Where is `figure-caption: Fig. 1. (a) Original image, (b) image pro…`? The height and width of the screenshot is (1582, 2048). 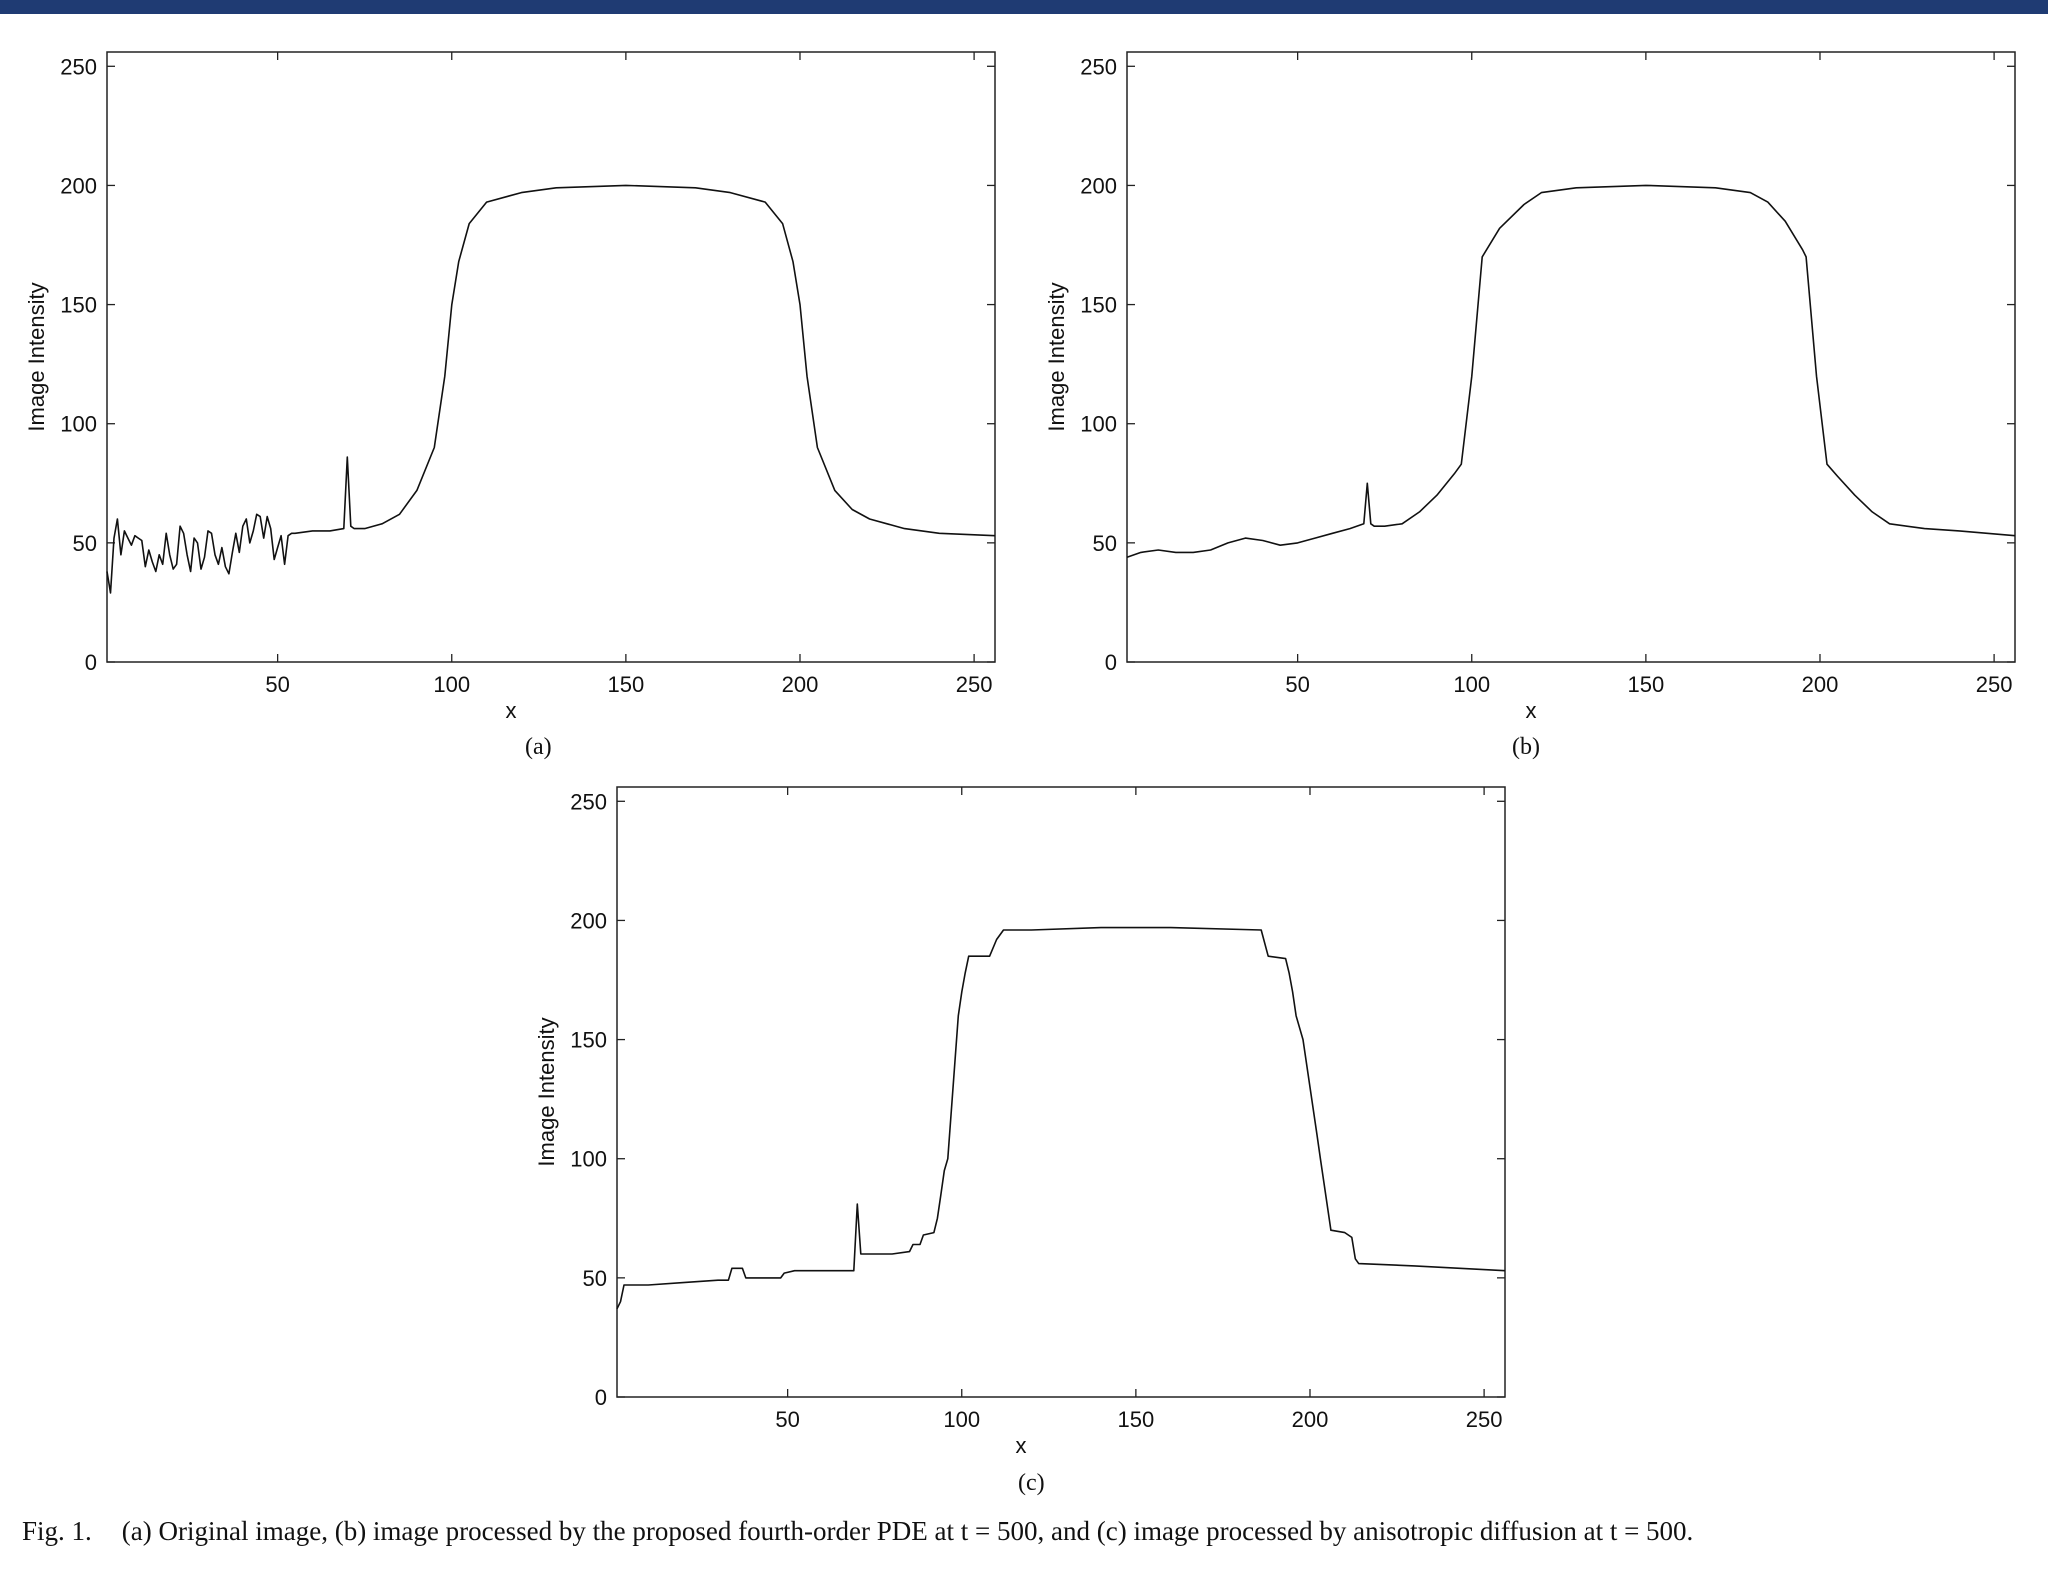
figure-caption: Fig. 1. (a) Original image, (b) image pro… is located at coordinates (1027, 1531).